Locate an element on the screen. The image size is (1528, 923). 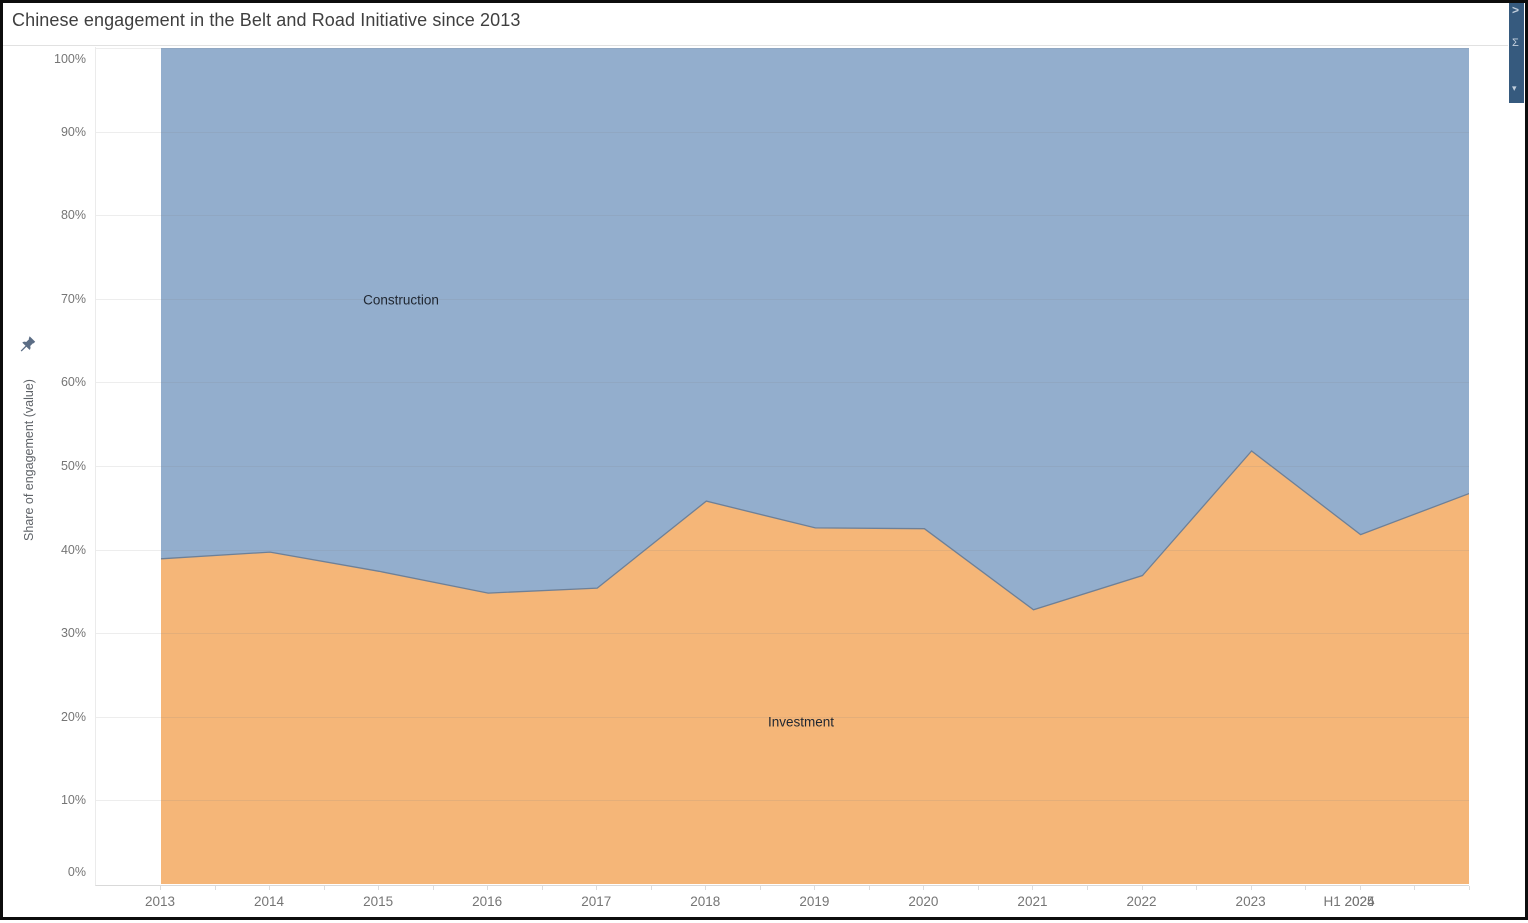
x-tick-label-2024: 2024 is located at coordinates (1359, 901).